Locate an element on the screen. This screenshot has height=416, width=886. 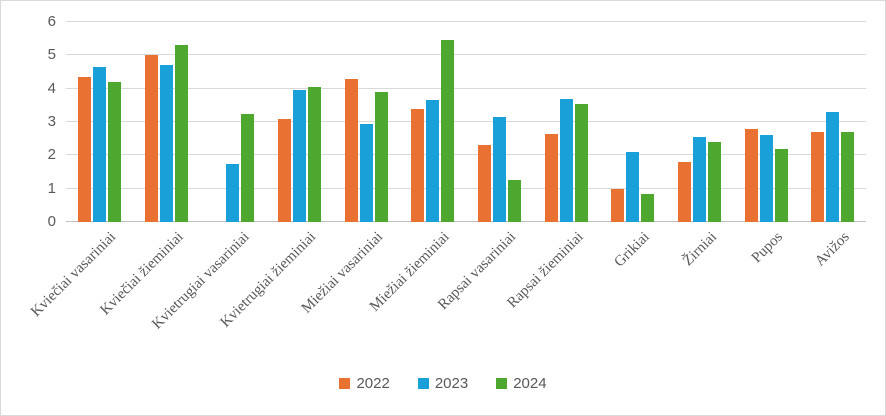
x-category-label: Žirniai is located at coordinates (699, 249).